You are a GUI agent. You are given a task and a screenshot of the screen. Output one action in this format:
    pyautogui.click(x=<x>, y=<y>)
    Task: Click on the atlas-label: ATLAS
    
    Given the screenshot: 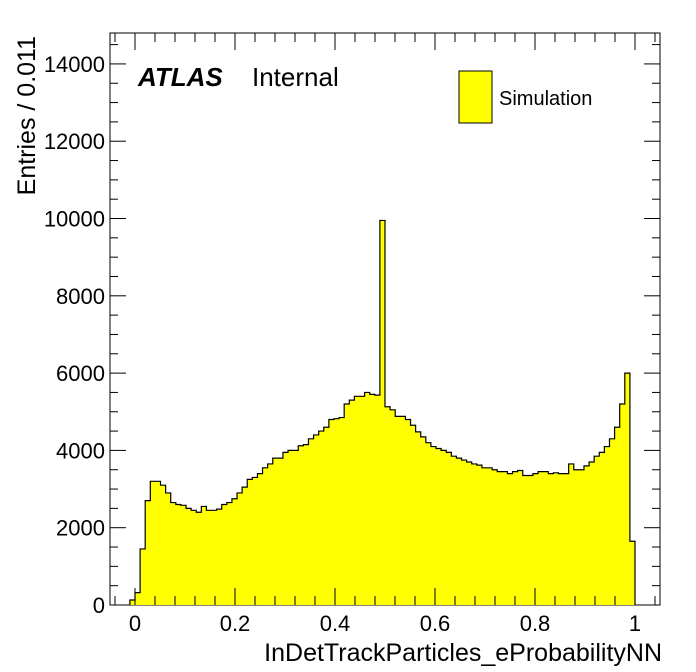 What is the action you would take?
    pyautogui.click(x=180, y=77)
    